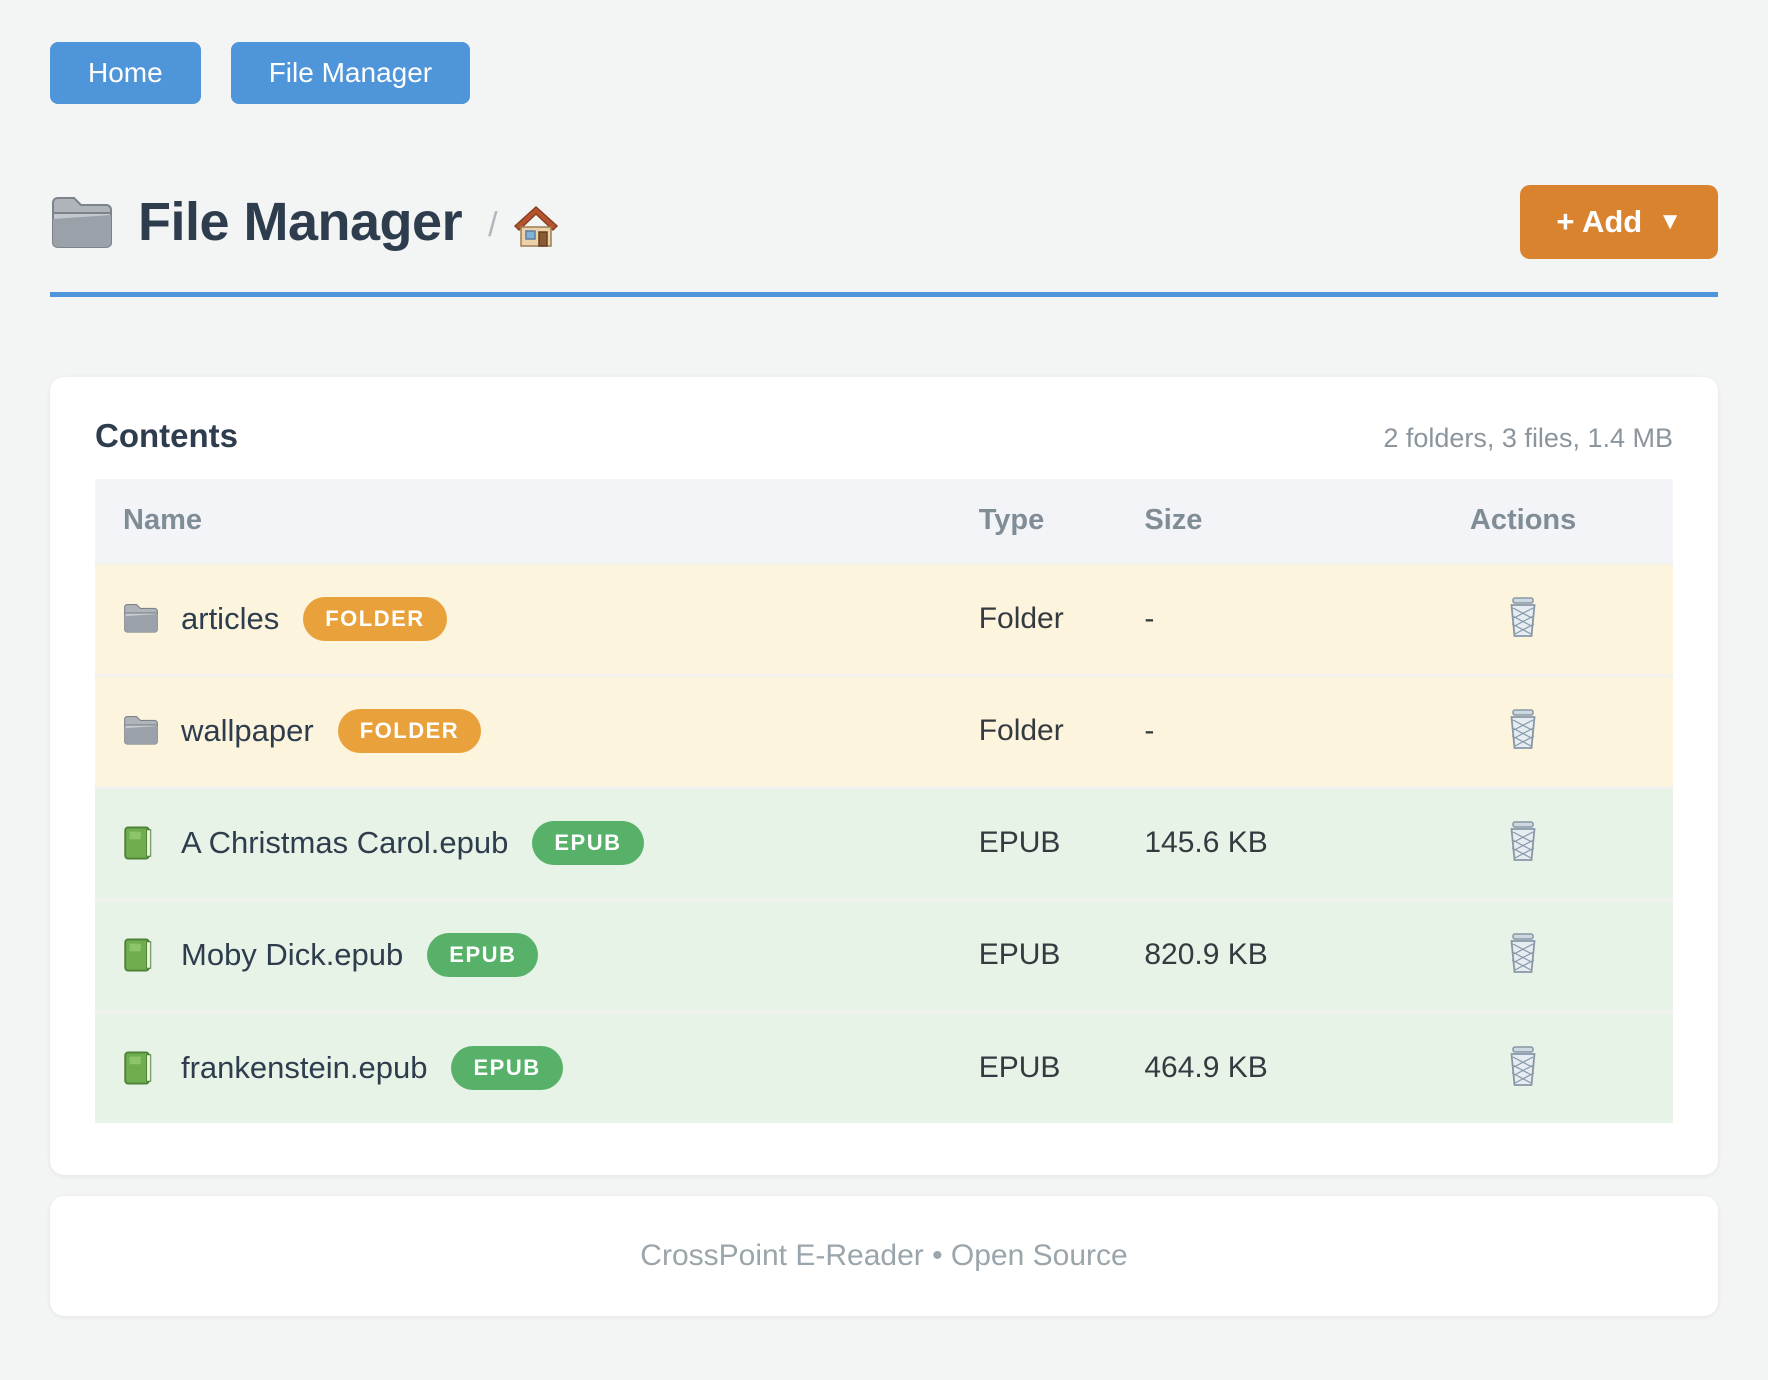  I want to click on file-name-link: A Christmas Carol.epub, so click(345, 842).